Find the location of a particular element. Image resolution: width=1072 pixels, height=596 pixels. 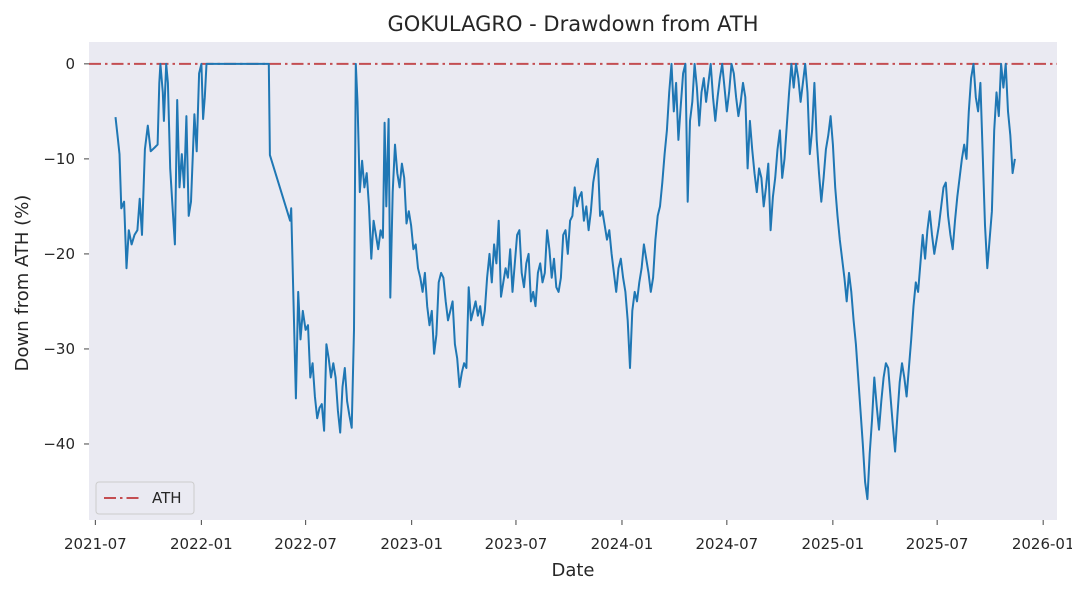

x-tick-label: 2024-07 is located at coordinates (726, 544).